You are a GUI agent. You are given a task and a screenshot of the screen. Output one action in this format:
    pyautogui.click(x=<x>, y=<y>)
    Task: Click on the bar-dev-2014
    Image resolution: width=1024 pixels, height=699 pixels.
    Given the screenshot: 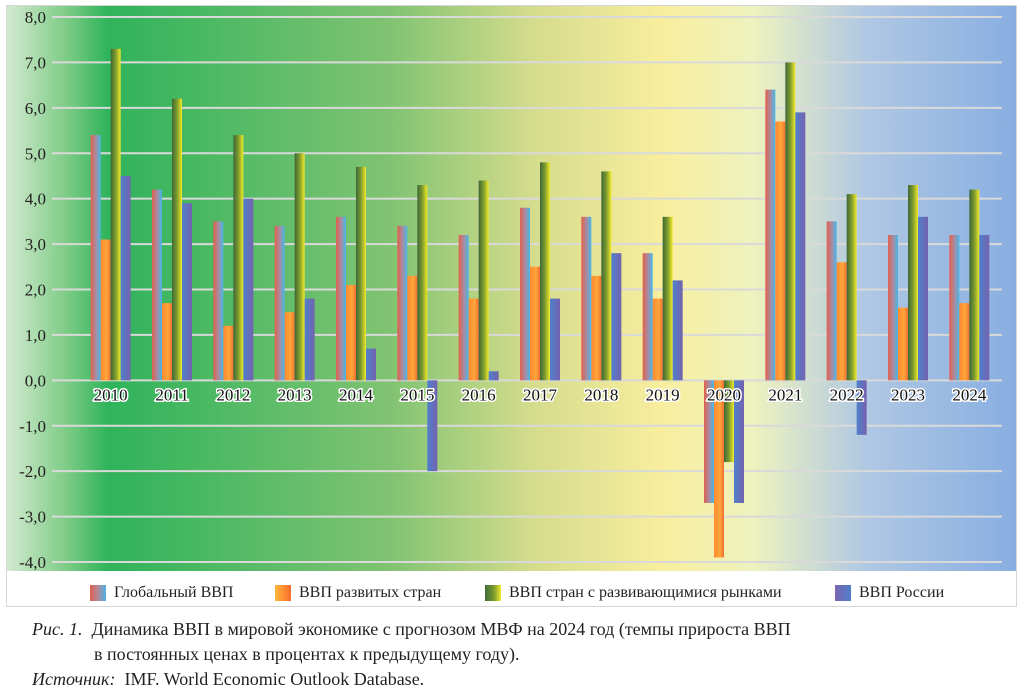 What is the action you would take?
    pyautogui.click(x=351, y=332)
    